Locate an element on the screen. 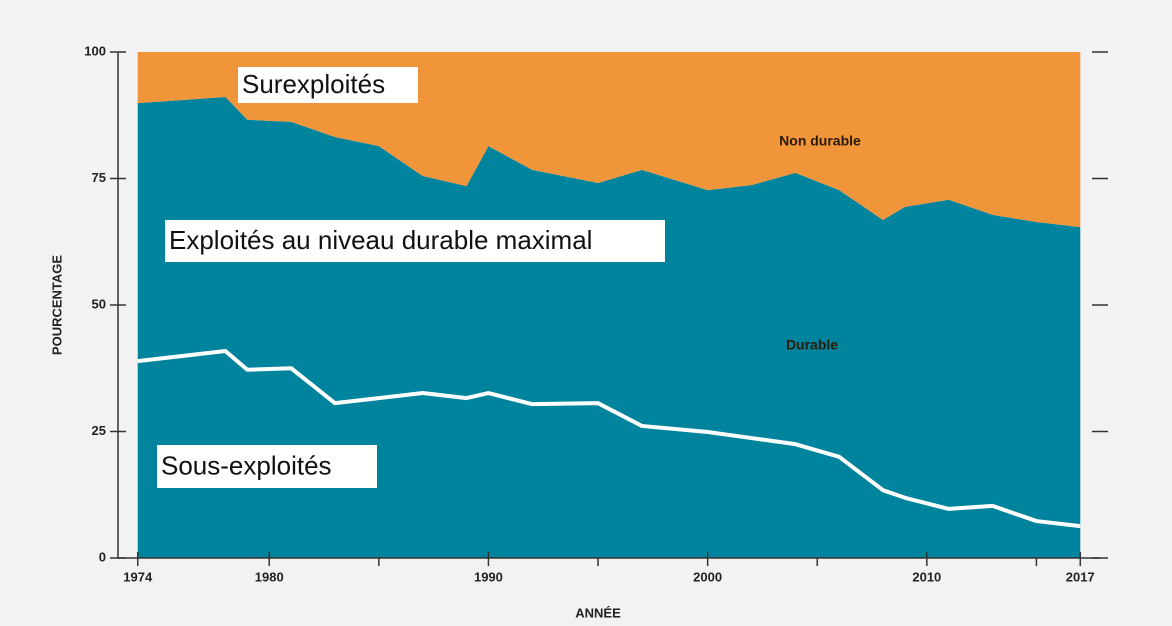  y-tick-label: 100 is located at coordinates (95, 50).